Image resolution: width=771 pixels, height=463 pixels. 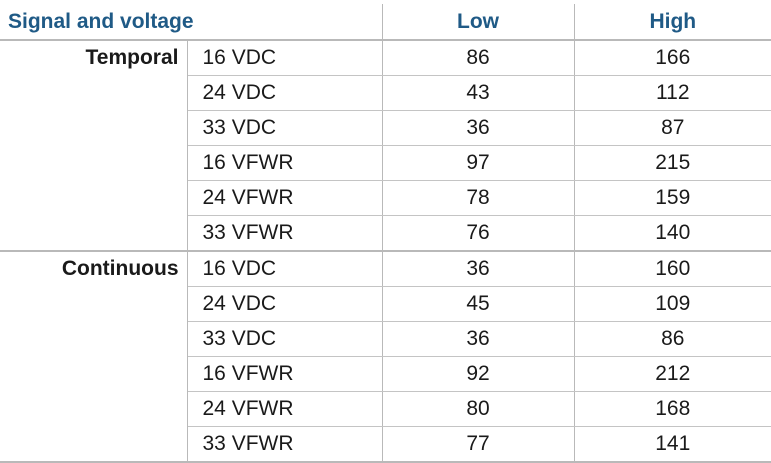 I want to click on high-cell: 212, so click(x=672, y=374).